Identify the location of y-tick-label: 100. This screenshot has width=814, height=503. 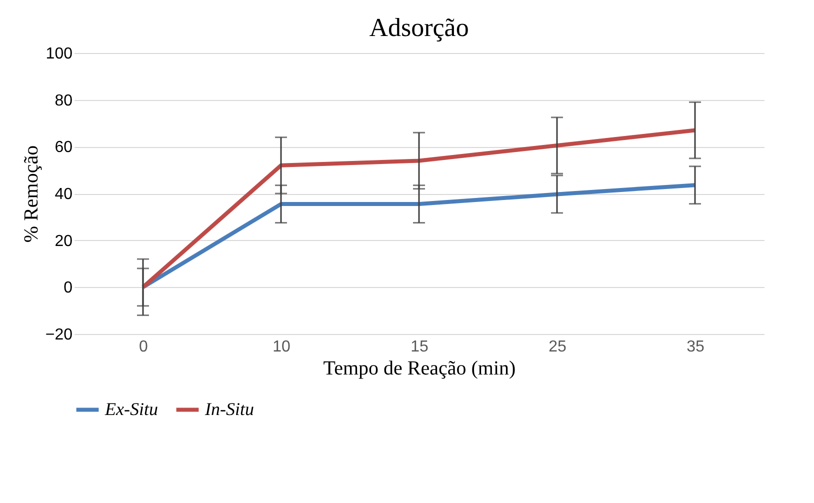
(59, 54).